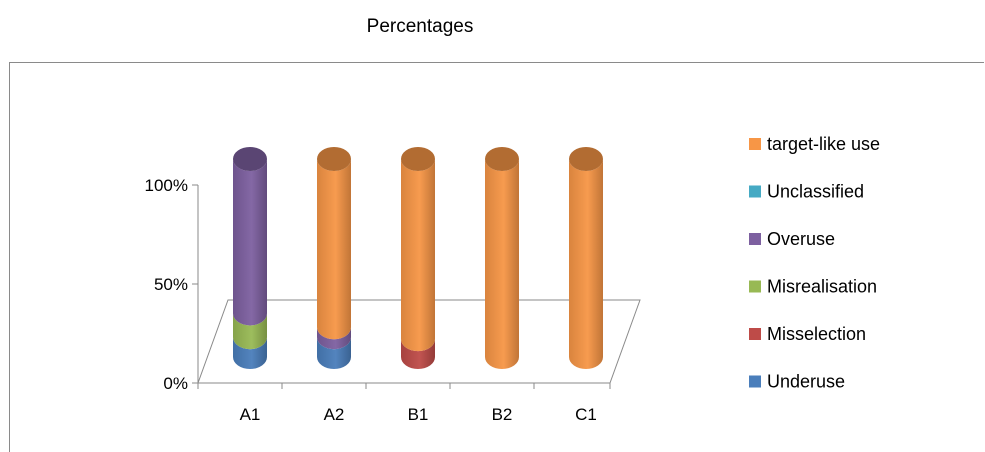 This screenshot has height=452, width=985. Describe the element at coordinates (250, 414) in the screenshot. I see `x-tick-label: A1` at that location.